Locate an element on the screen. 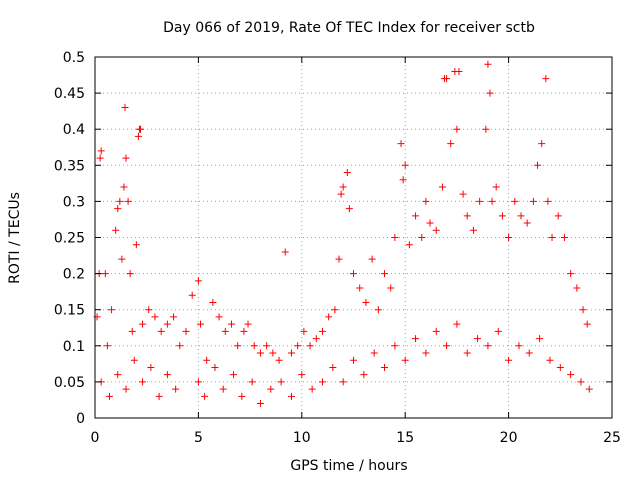 The height and width of the screenshot is (485, 640). x-tick-label: 20 is located at coordinates (509, 438).